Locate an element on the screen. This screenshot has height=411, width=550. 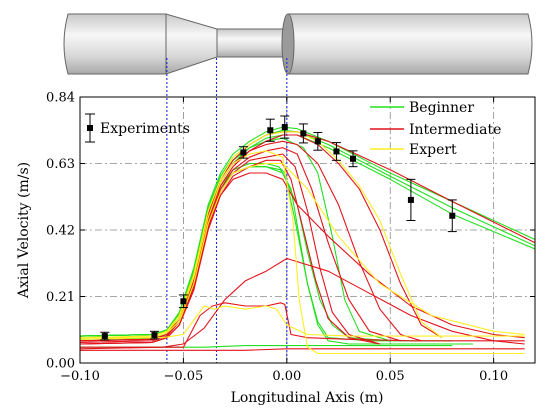
nozzle-geometry is located at coordinates (298, 44).